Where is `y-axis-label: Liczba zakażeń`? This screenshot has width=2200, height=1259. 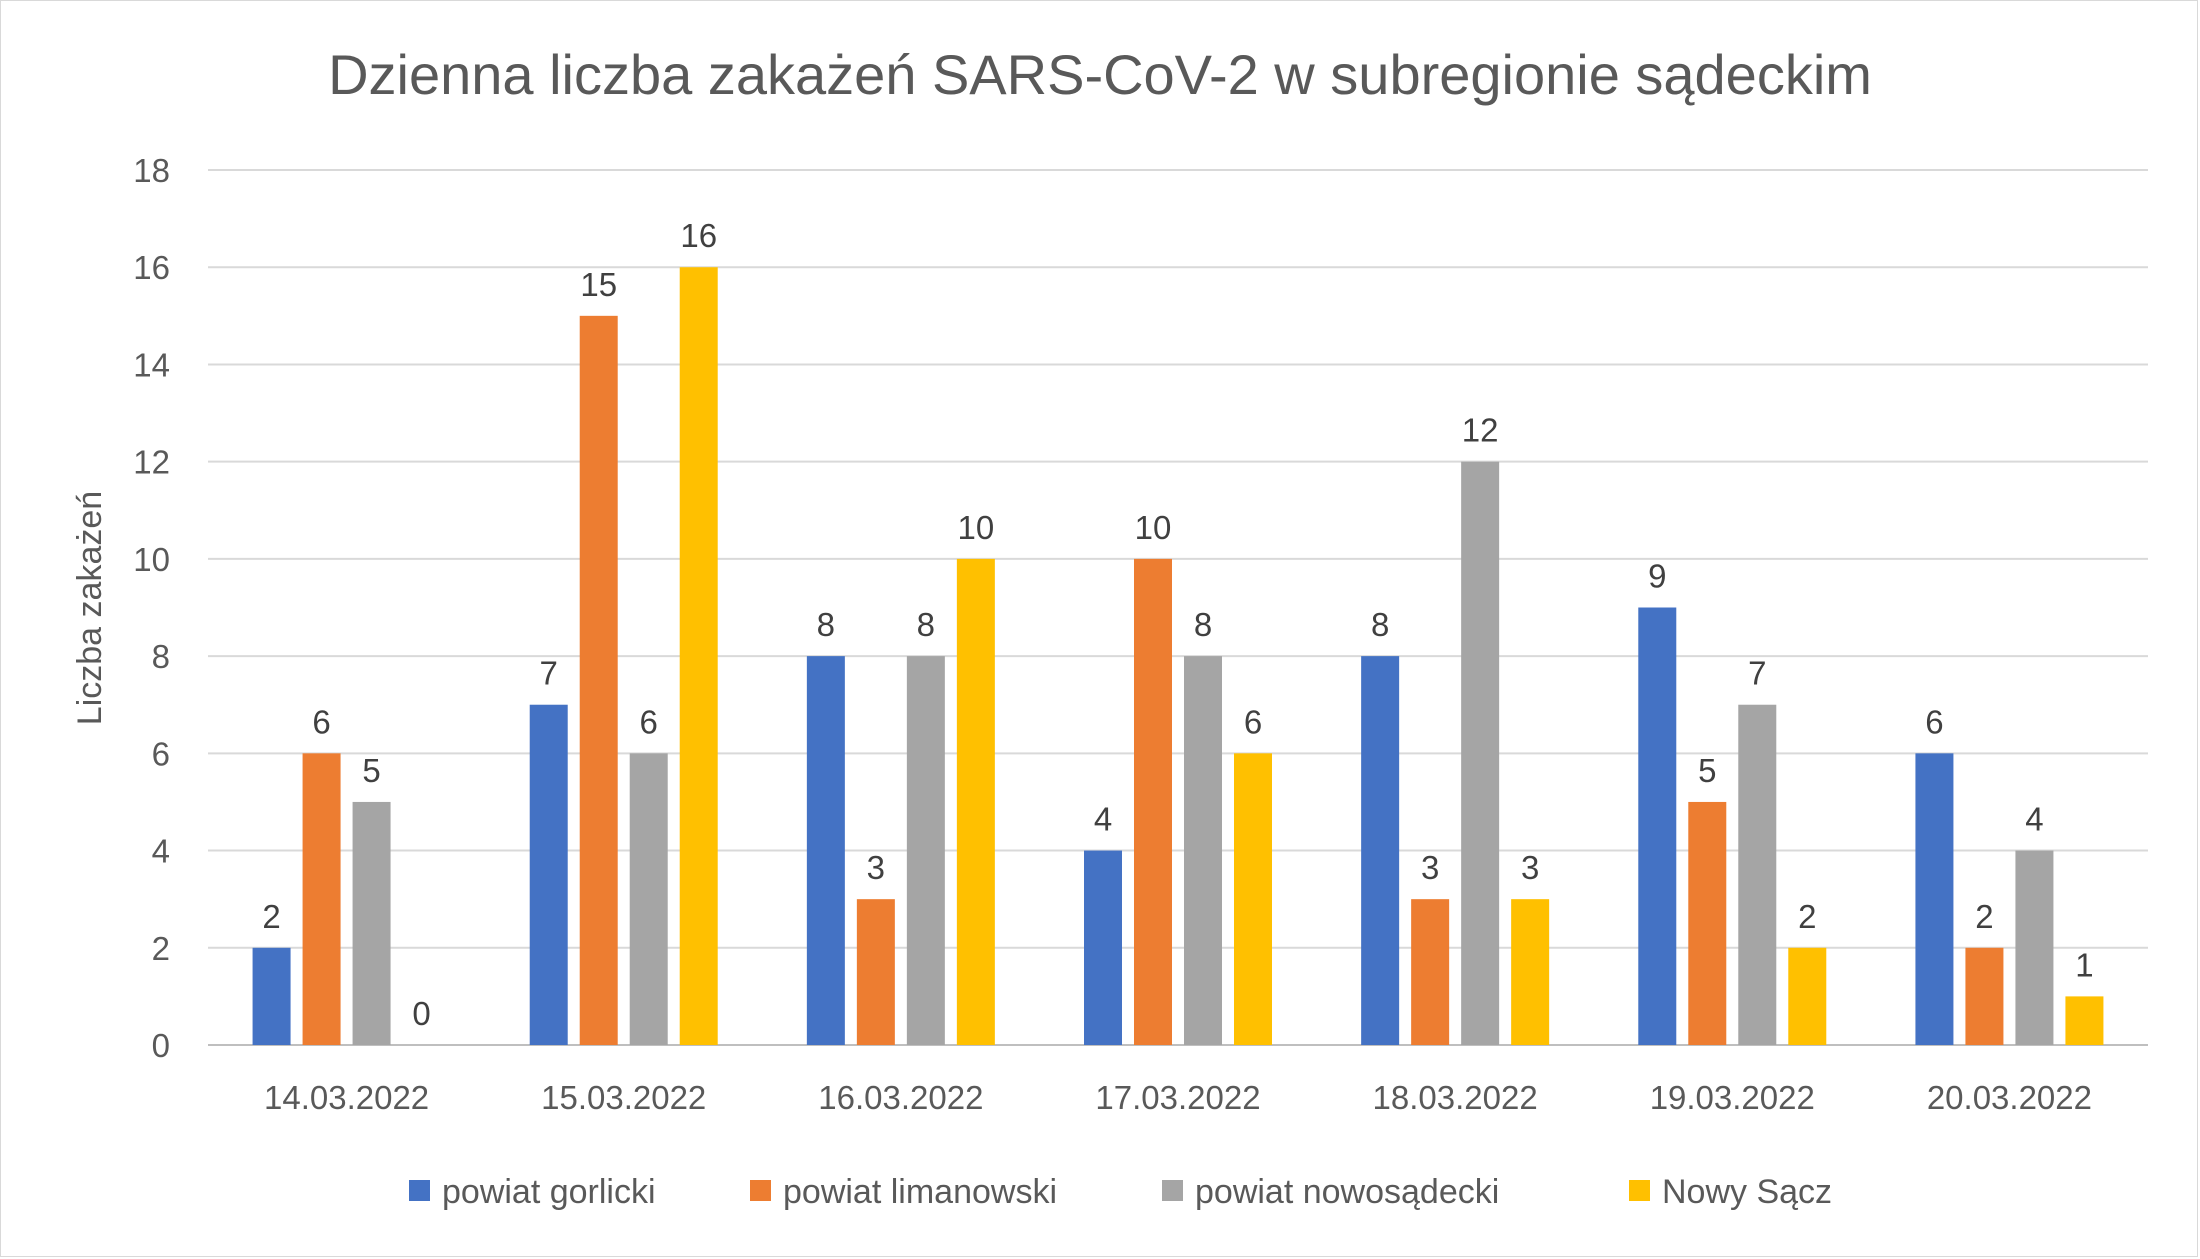
y-axis-label: Liczba zakażeń is located at coordinates (90, 608).